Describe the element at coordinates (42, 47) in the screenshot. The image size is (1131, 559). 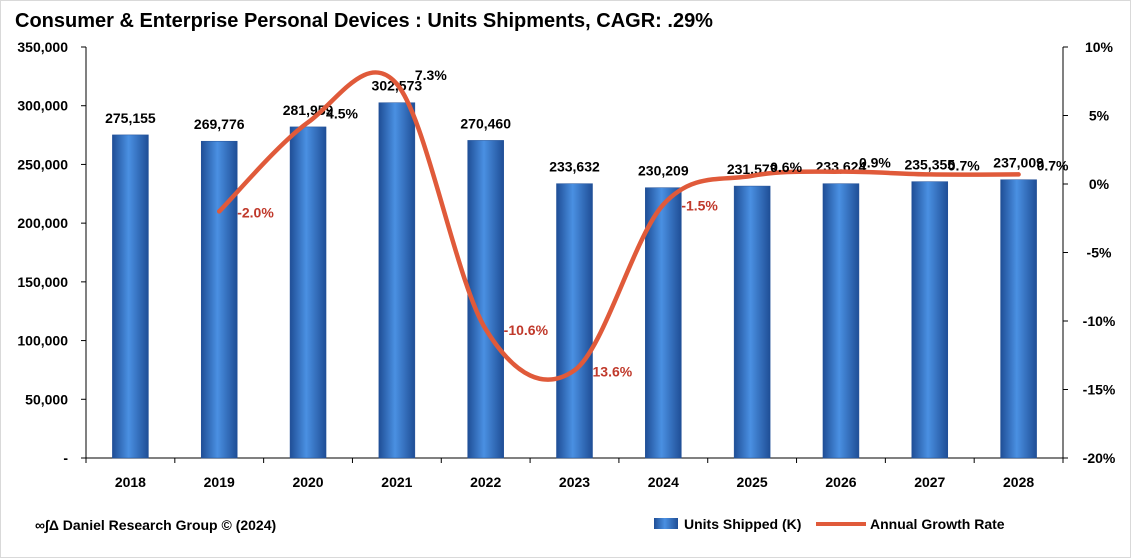
I see `left-axis-tick-label: 350,000` at that location.